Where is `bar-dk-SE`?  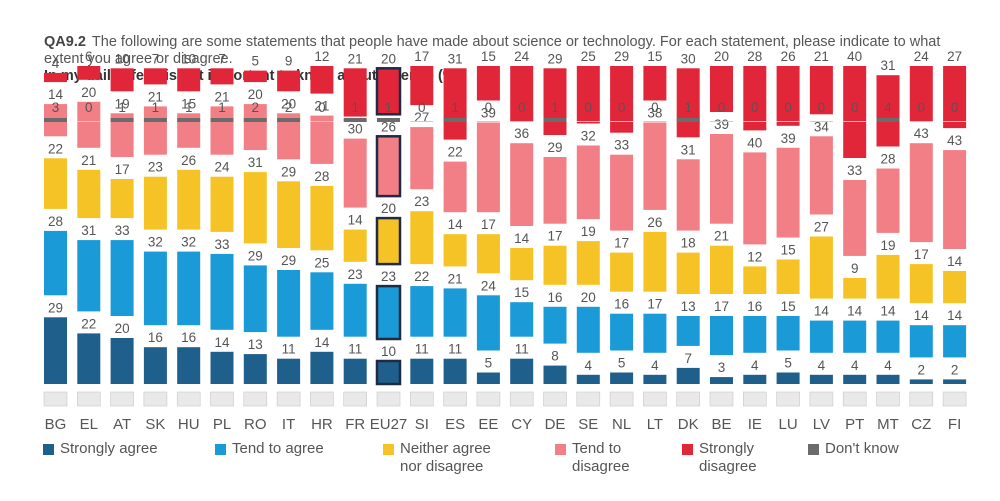
bar-dk-SE is located at coordinates (588, 121).